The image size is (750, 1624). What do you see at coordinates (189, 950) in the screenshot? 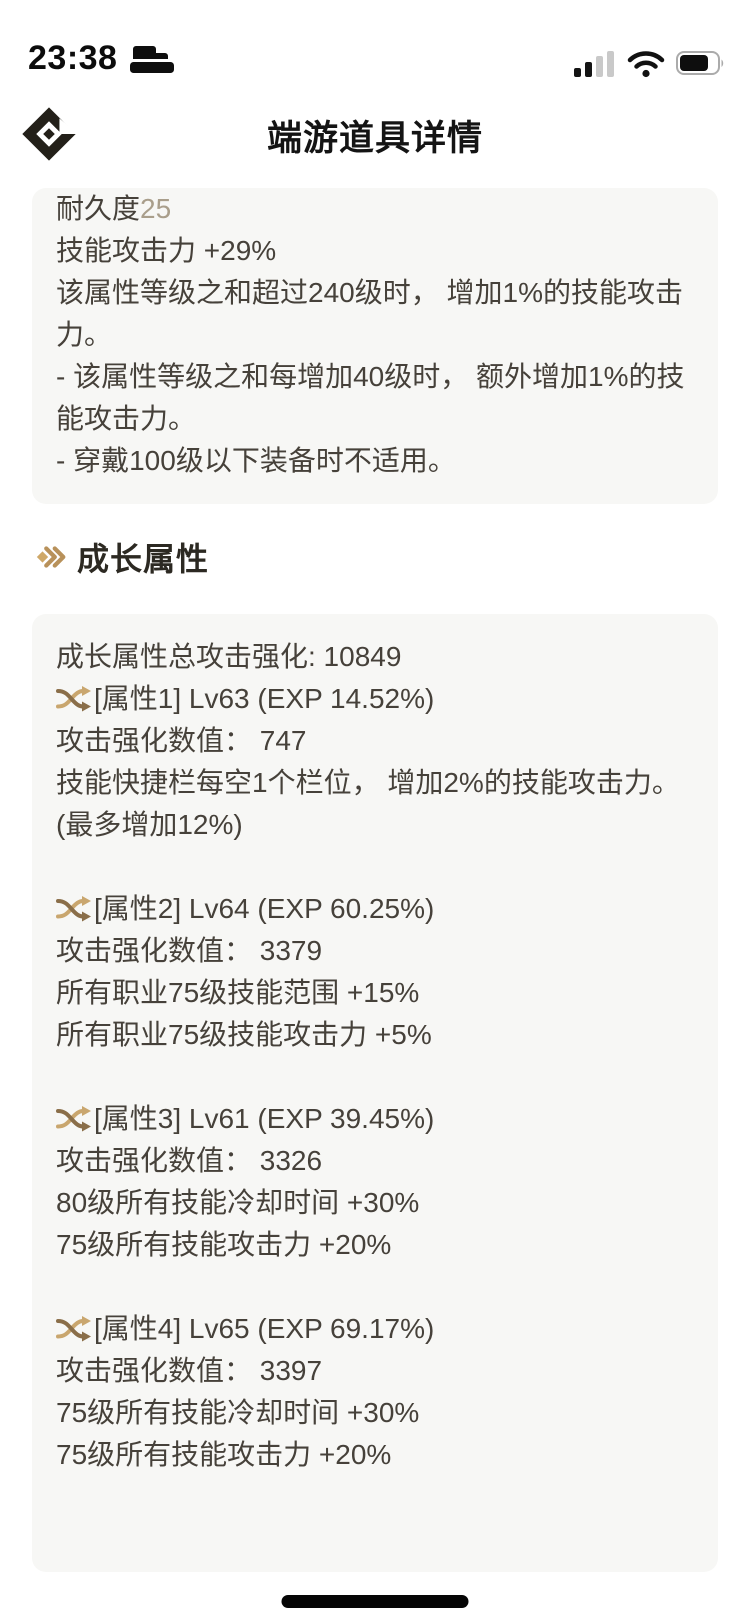
I see `attribute-line: 攻击强化数值： 3379` at bounding box center [189, 950].